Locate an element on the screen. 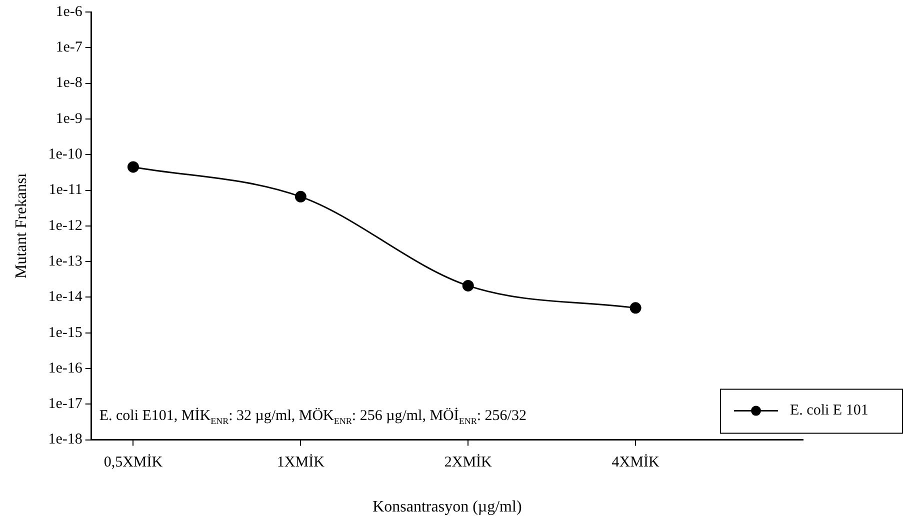 The image size is (903, 529). y-tick-label: 1e-18 is located at coordinates (65, 440).